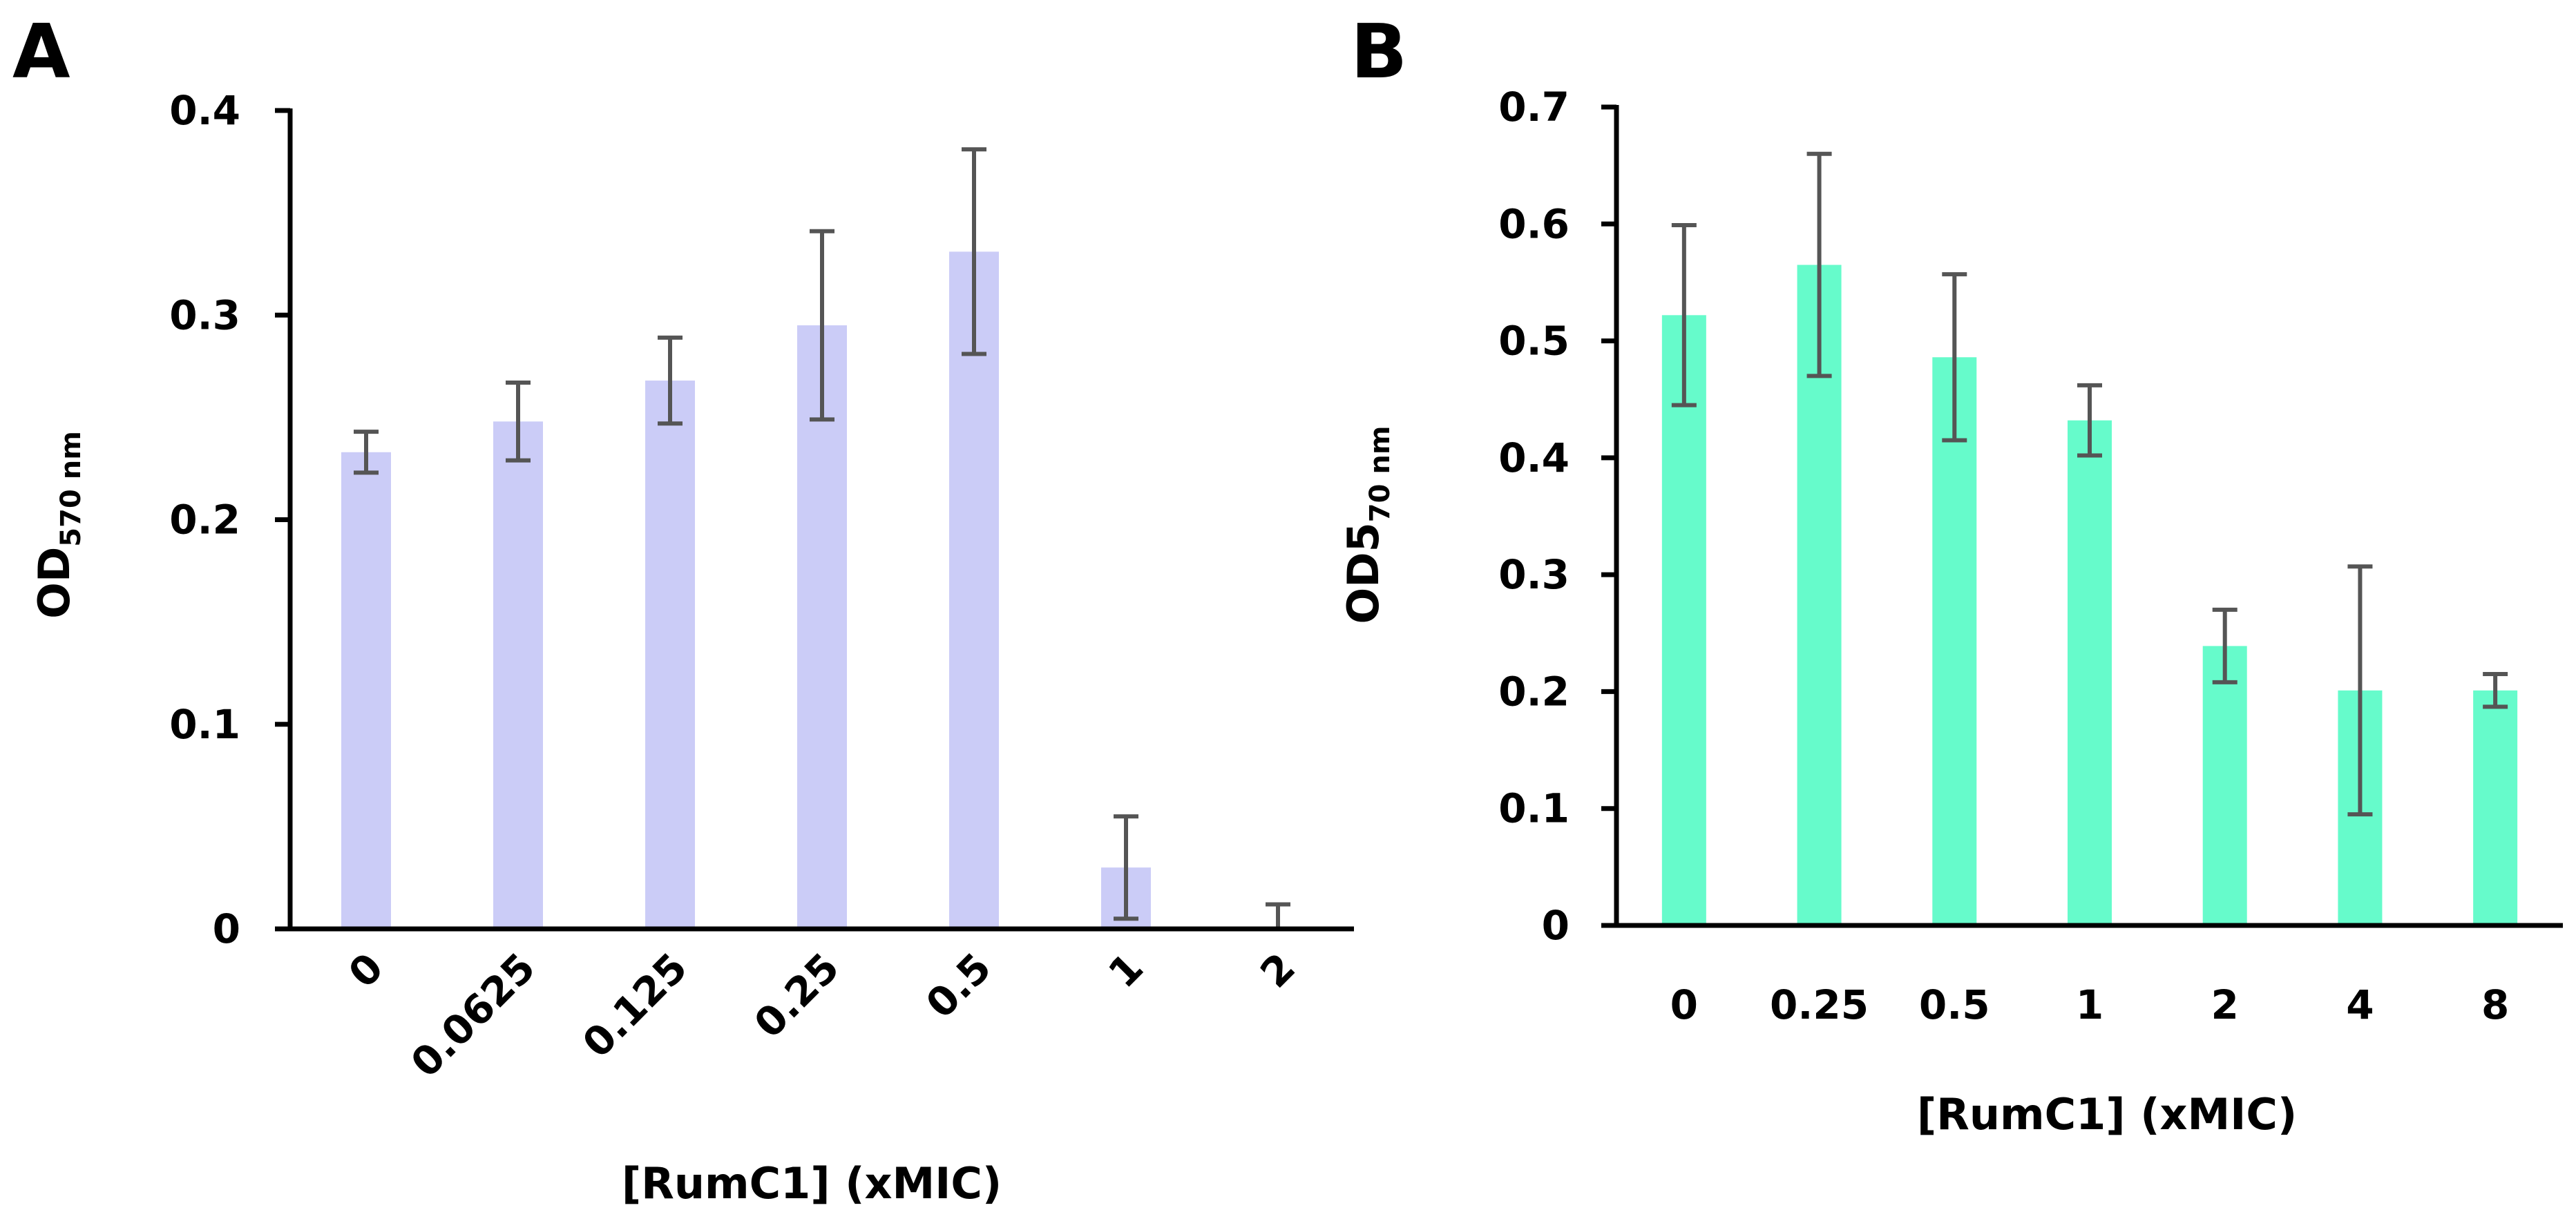 The height and width of the screenshot is (1230, 2576). I want to click on panel-b-x-tick-label: 0.25, so click(1820, 1004).